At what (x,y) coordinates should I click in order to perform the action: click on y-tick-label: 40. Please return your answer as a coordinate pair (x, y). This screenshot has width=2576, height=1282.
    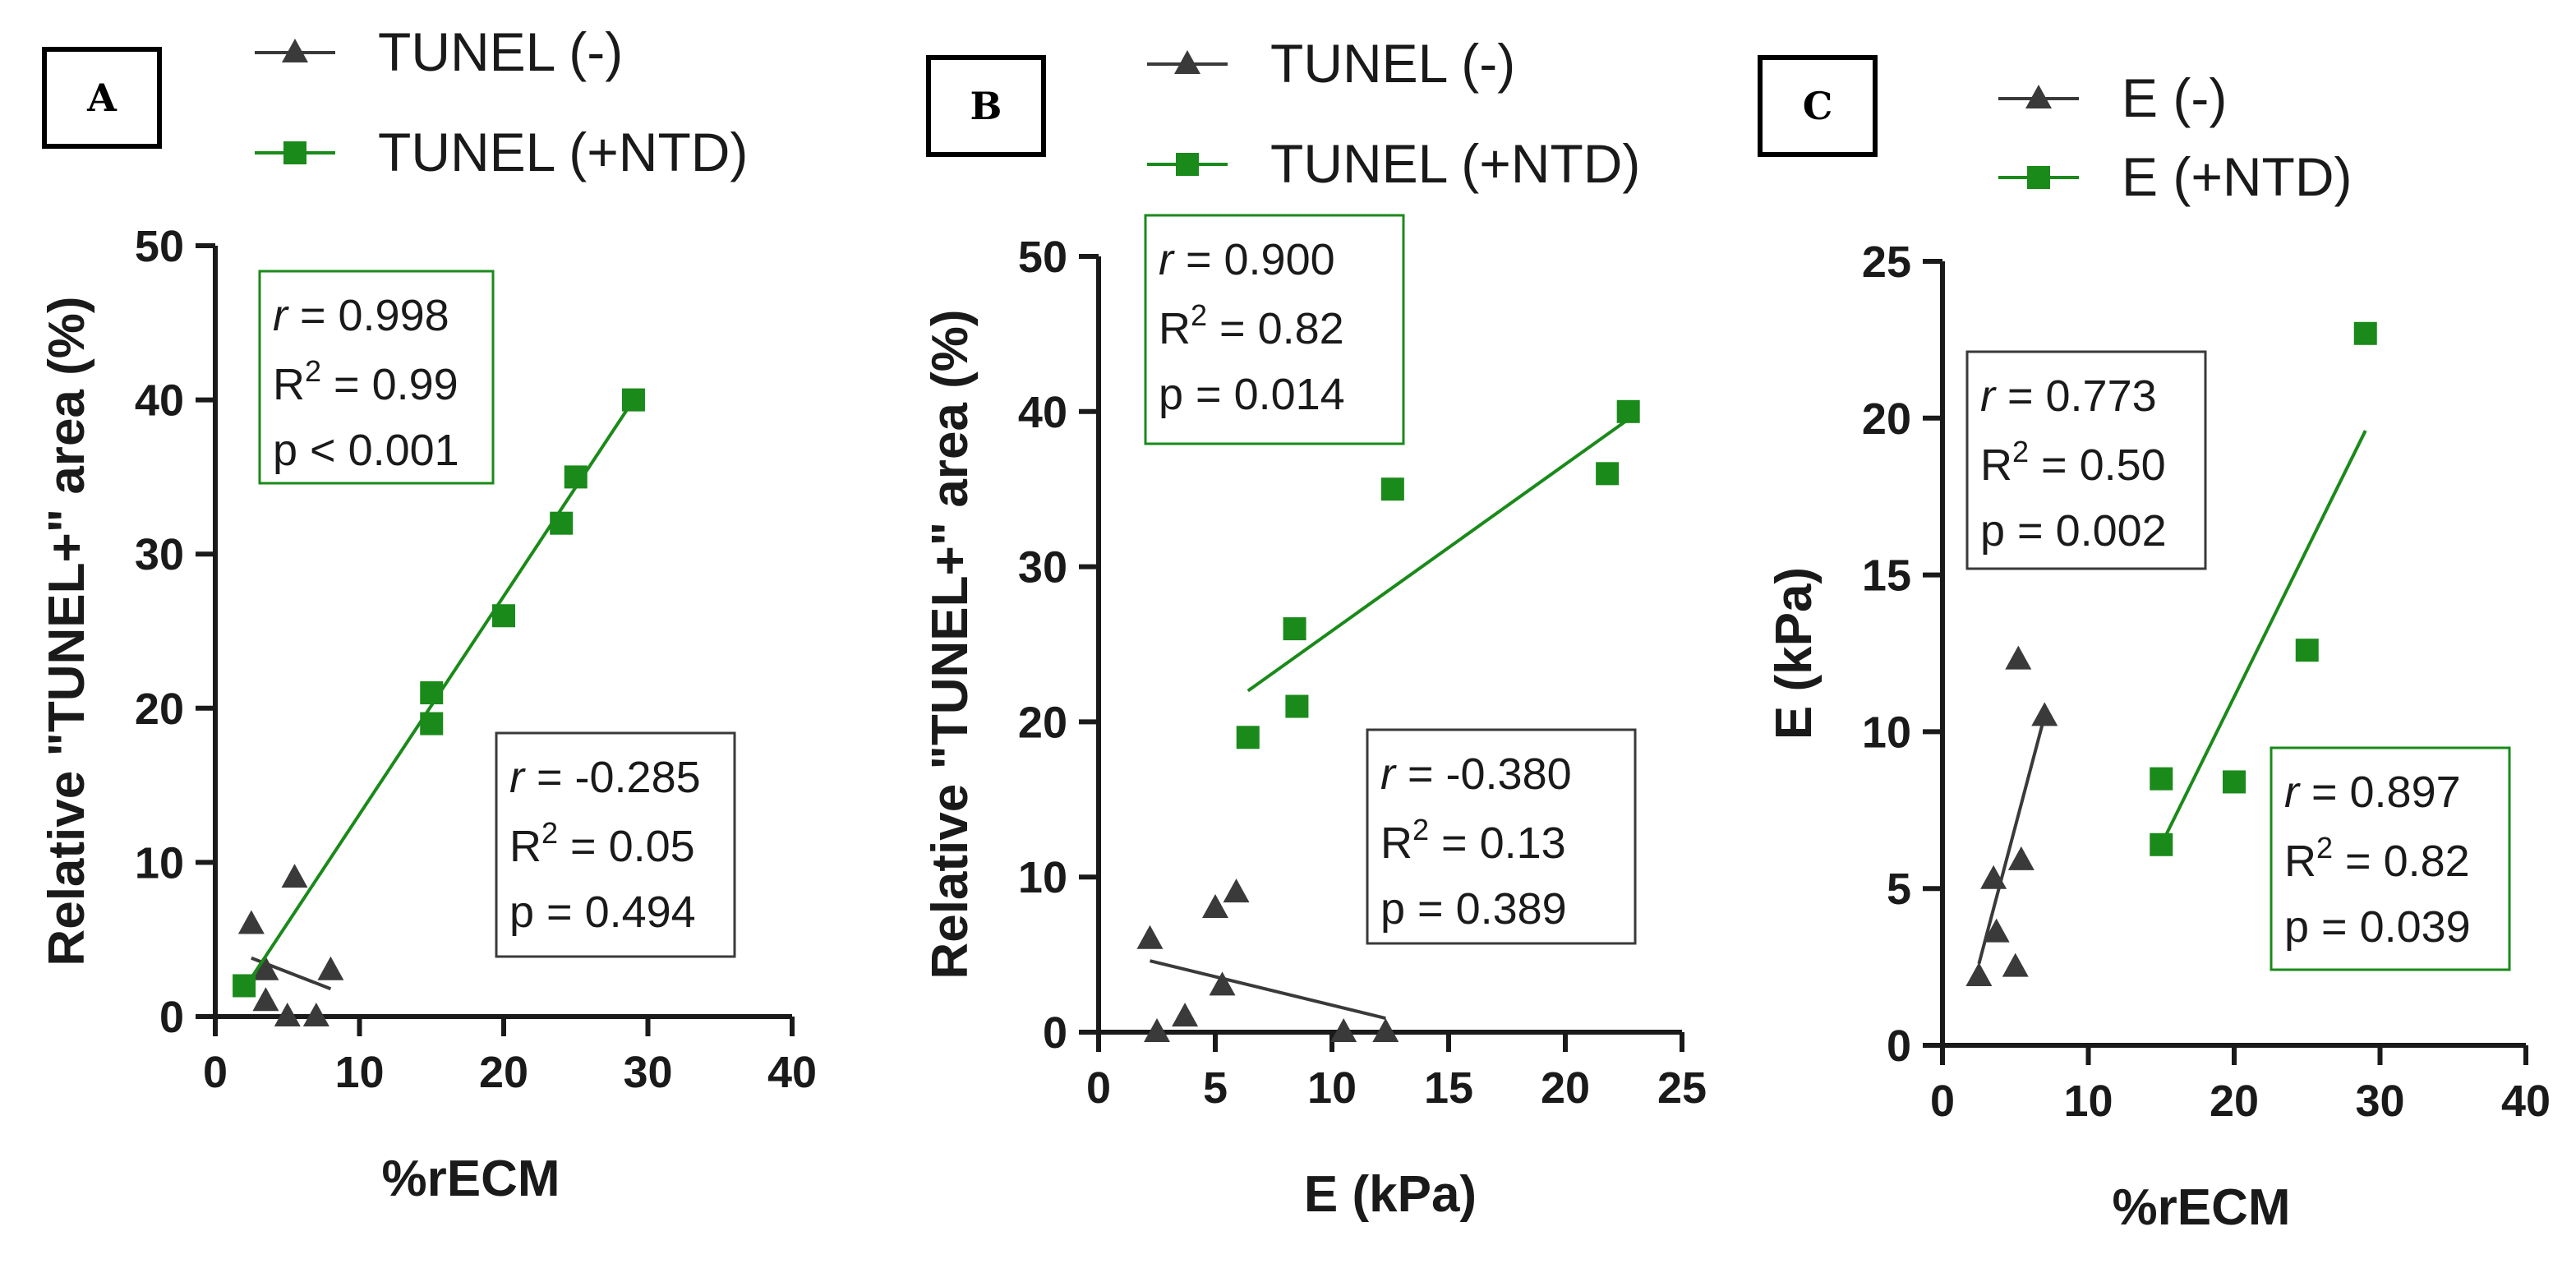
    Looking at the image, I should click on (159, 401).